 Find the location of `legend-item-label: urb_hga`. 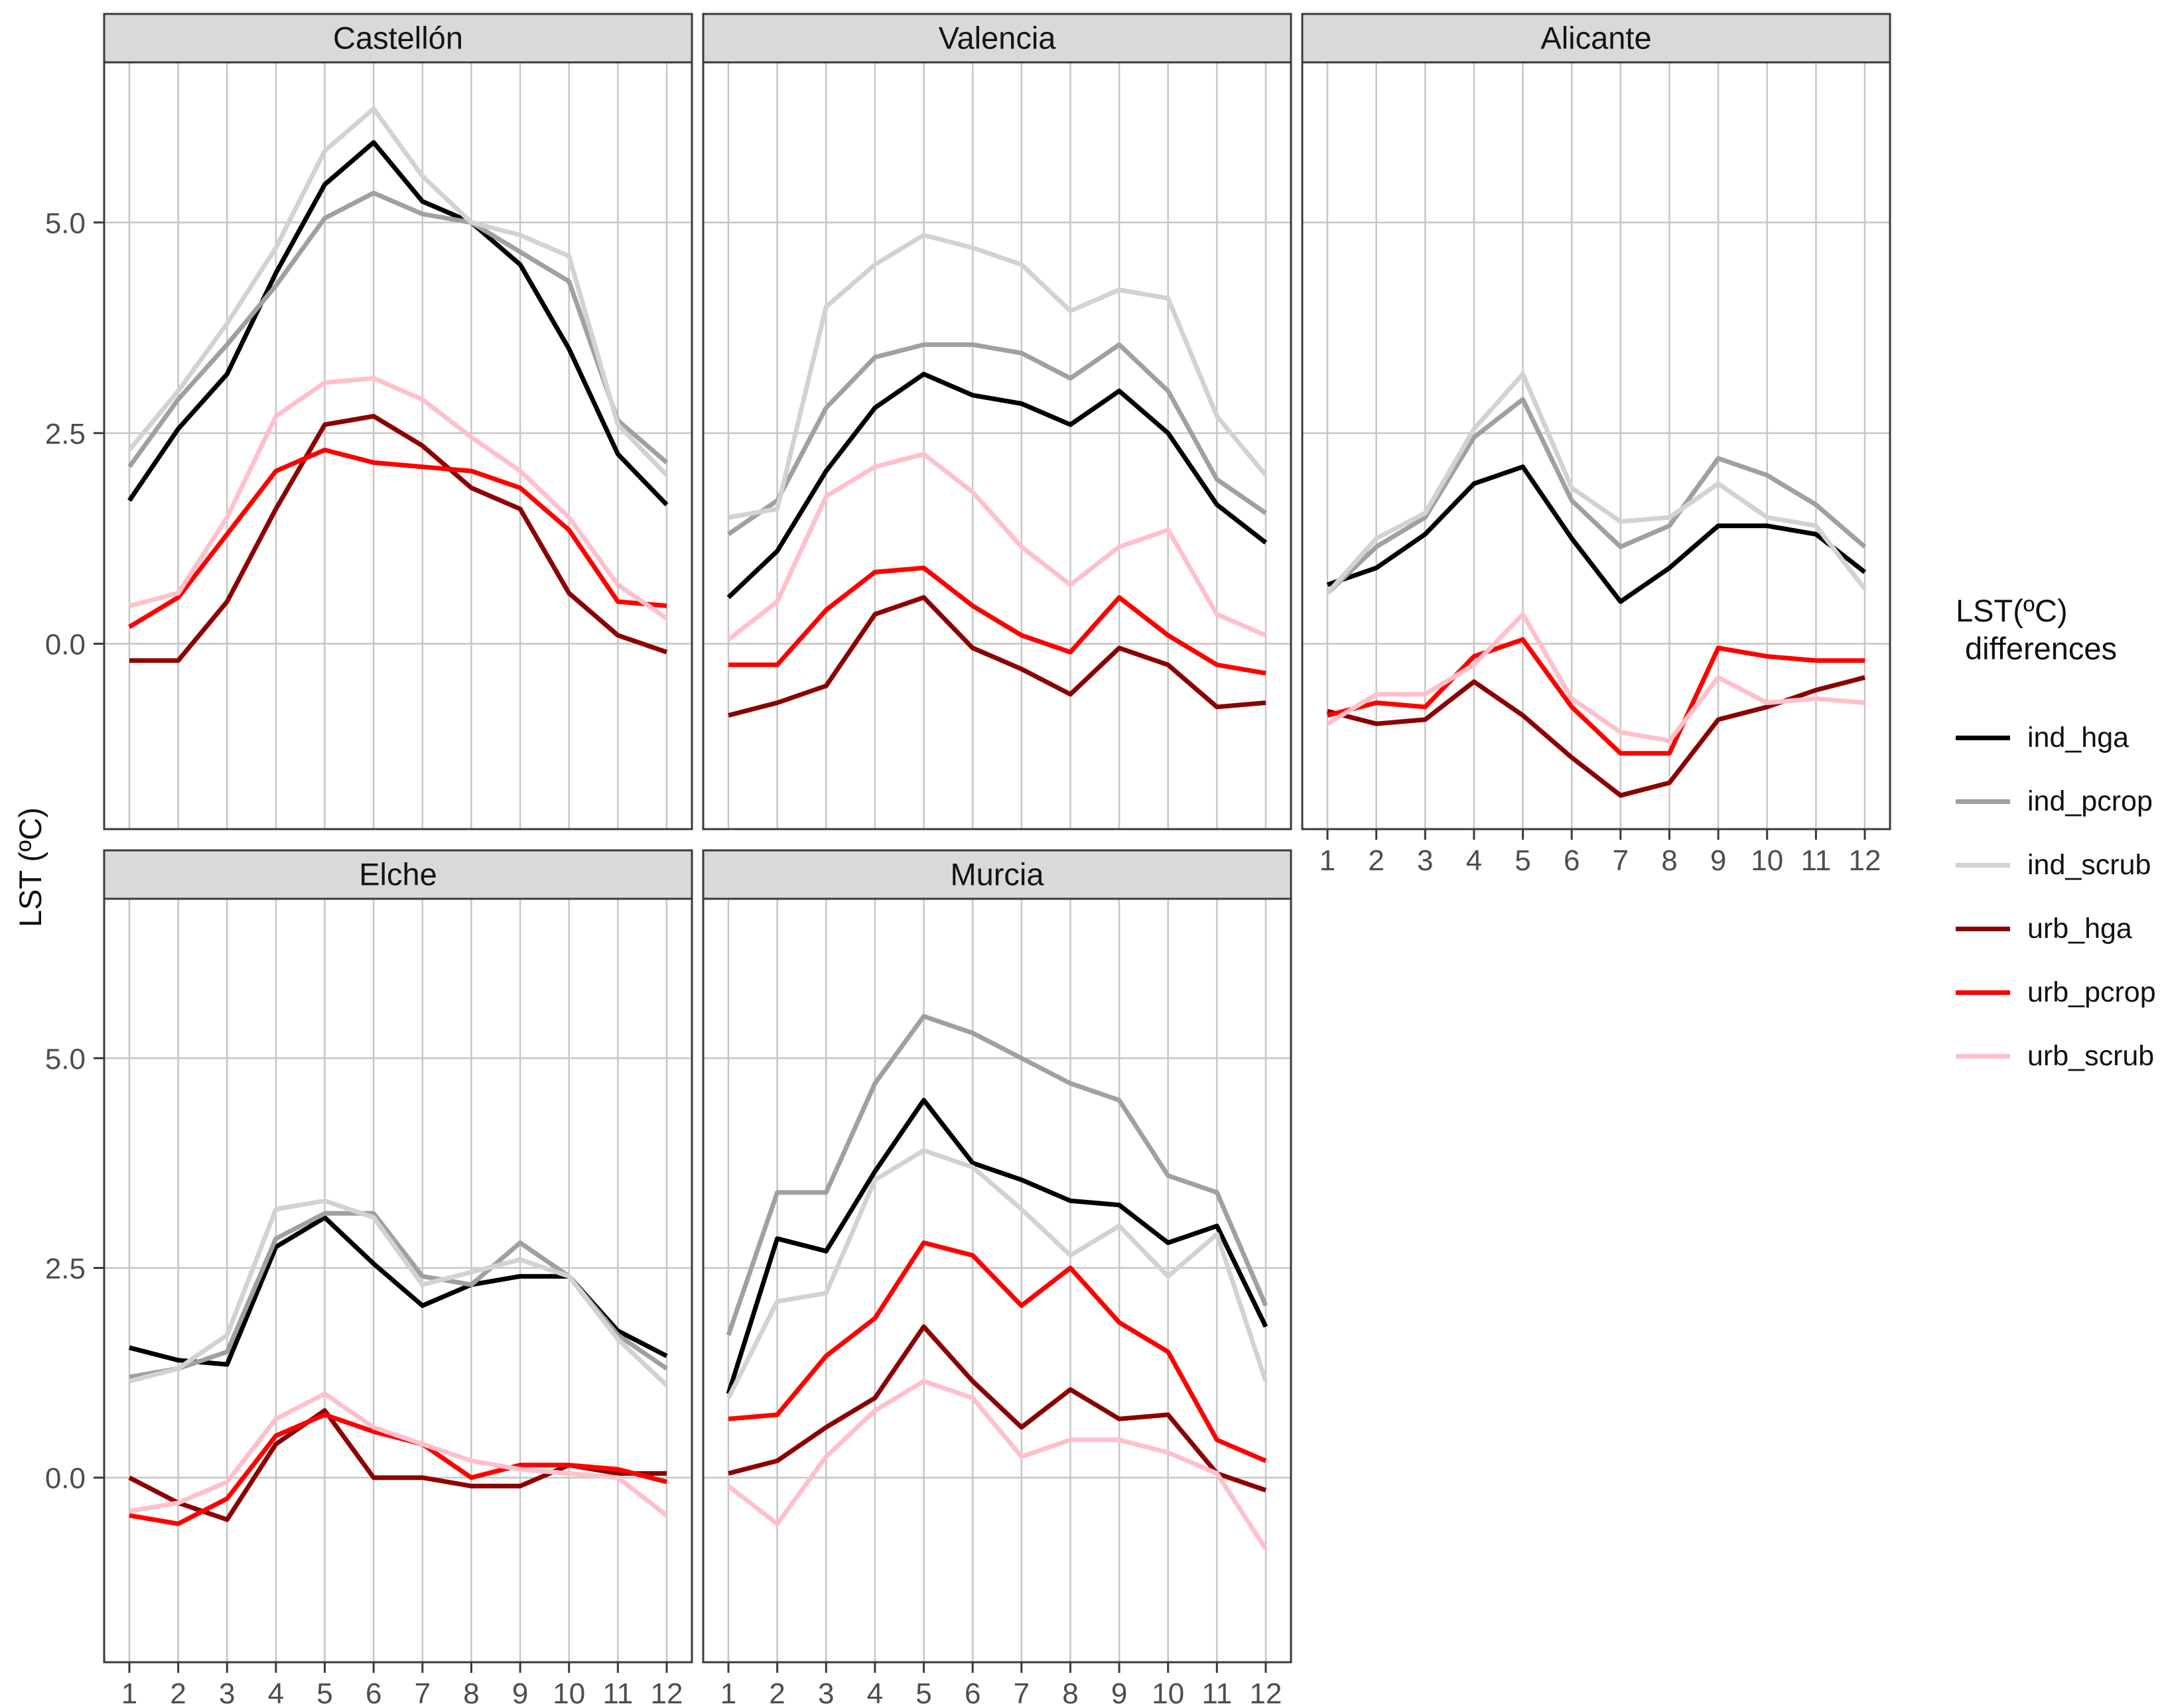

legend-item-label: urb_hga is located at coordinates (2079, 929).